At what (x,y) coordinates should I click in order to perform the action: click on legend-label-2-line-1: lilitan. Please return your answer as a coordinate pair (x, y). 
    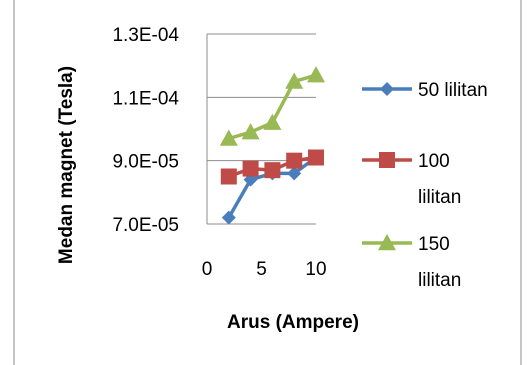
    Looking at the image, I should click on (439, 280).